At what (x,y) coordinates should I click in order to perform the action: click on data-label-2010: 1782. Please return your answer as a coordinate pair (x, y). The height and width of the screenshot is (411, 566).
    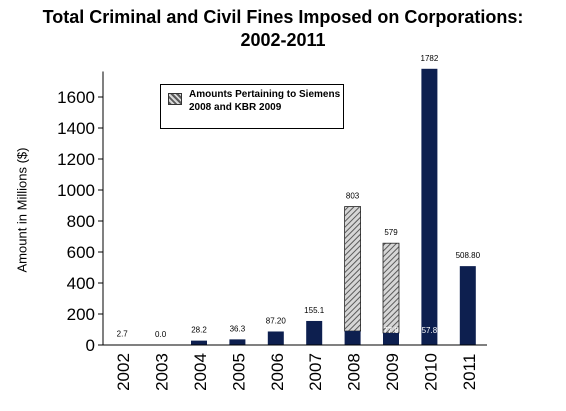
    Looking at the image, I should click on (430, 58).